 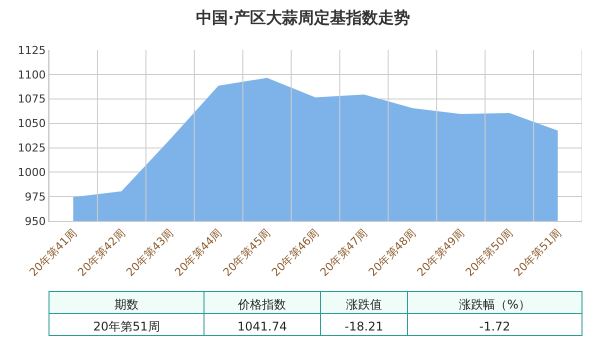 I want to click on text: 涨跌值, so click(x=364, y=304).